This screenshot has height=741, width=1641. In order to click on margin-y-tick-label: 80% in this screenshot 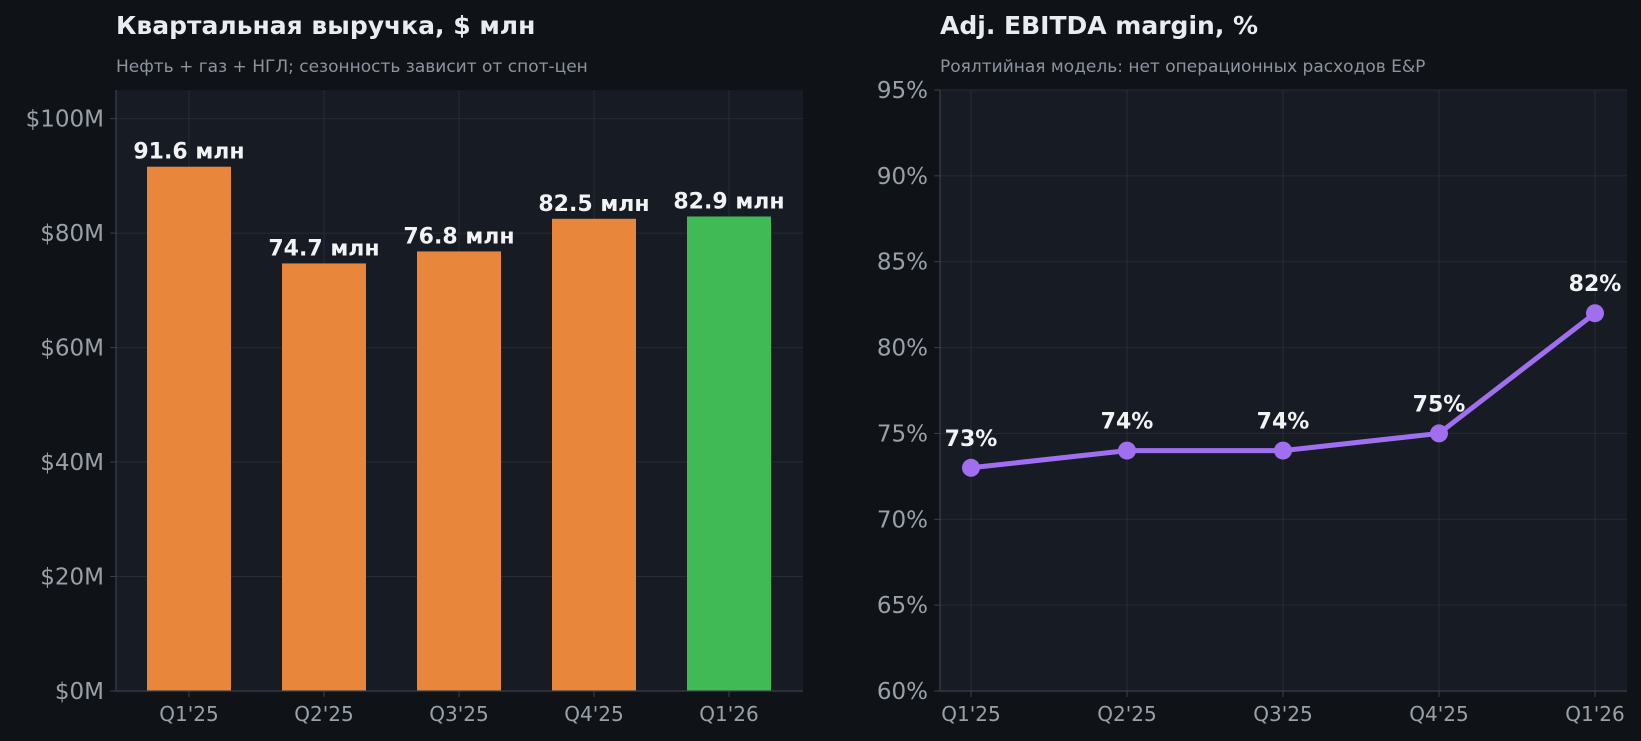, I will do `click(902, 349)`.